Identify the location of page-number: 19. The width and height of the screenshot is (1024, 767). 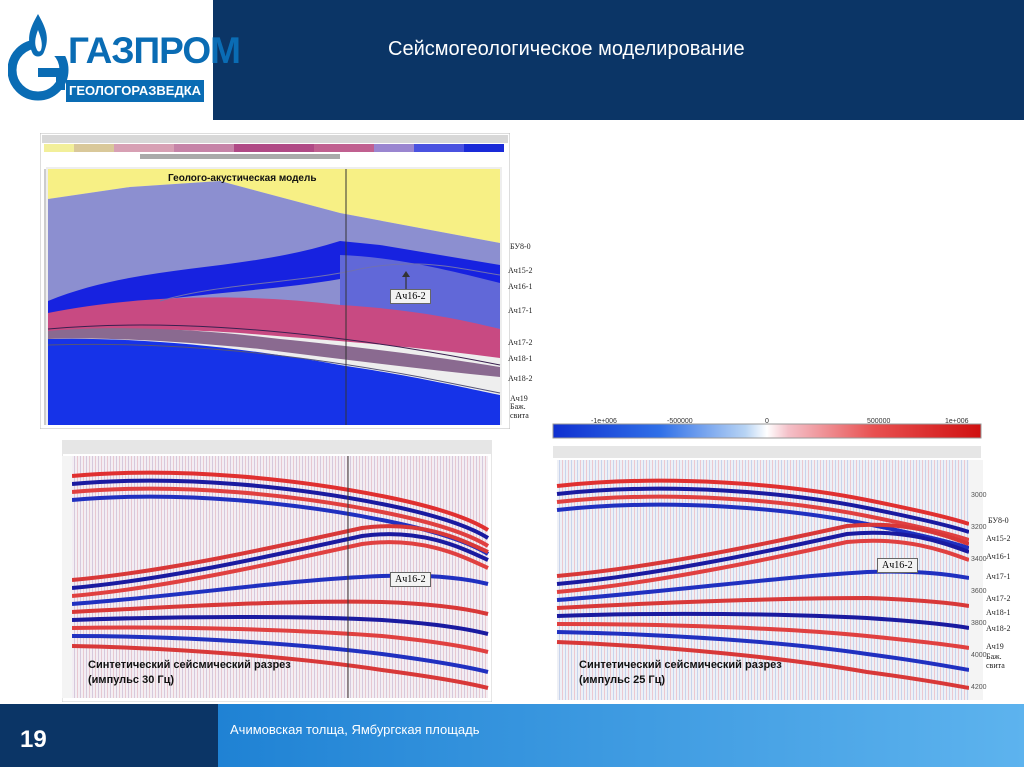
(33, 739).